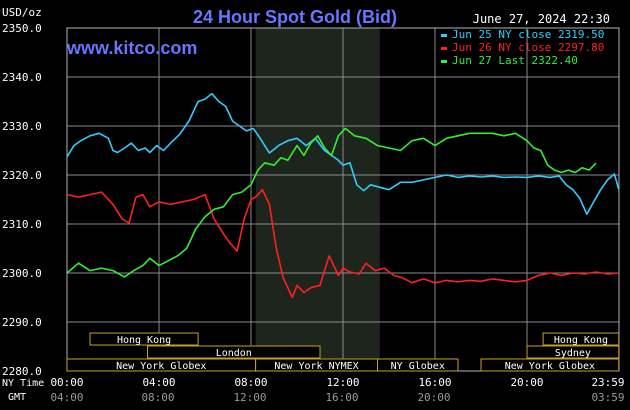 The width and height of the screenshot is (630, 410). I want to click on y-tick-label: 2340.0, so click(22, 77).